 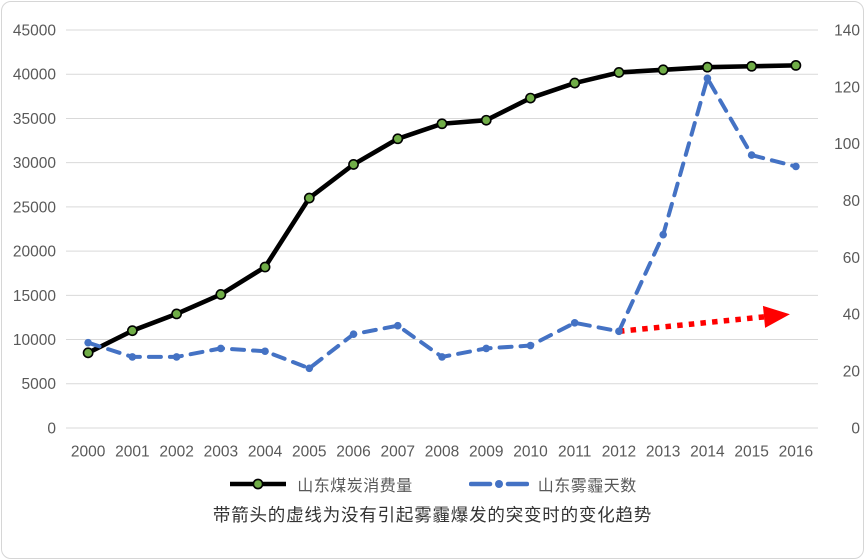 I want to click on svg-text: 2011, so click(x=574, y=451).